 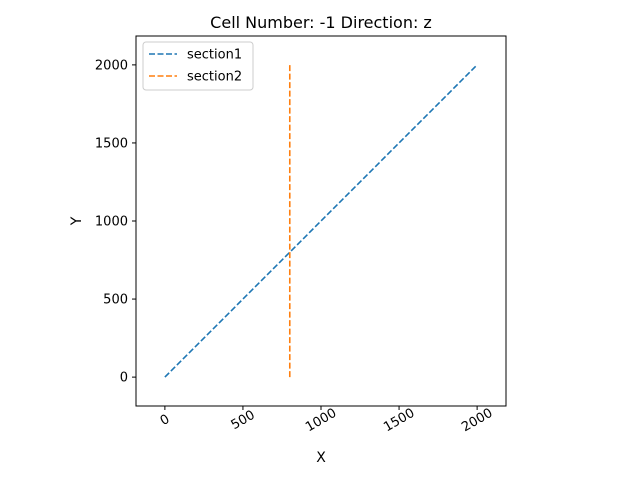 I want to click on legend-label-section1: section1, so click(x=214, y=55).